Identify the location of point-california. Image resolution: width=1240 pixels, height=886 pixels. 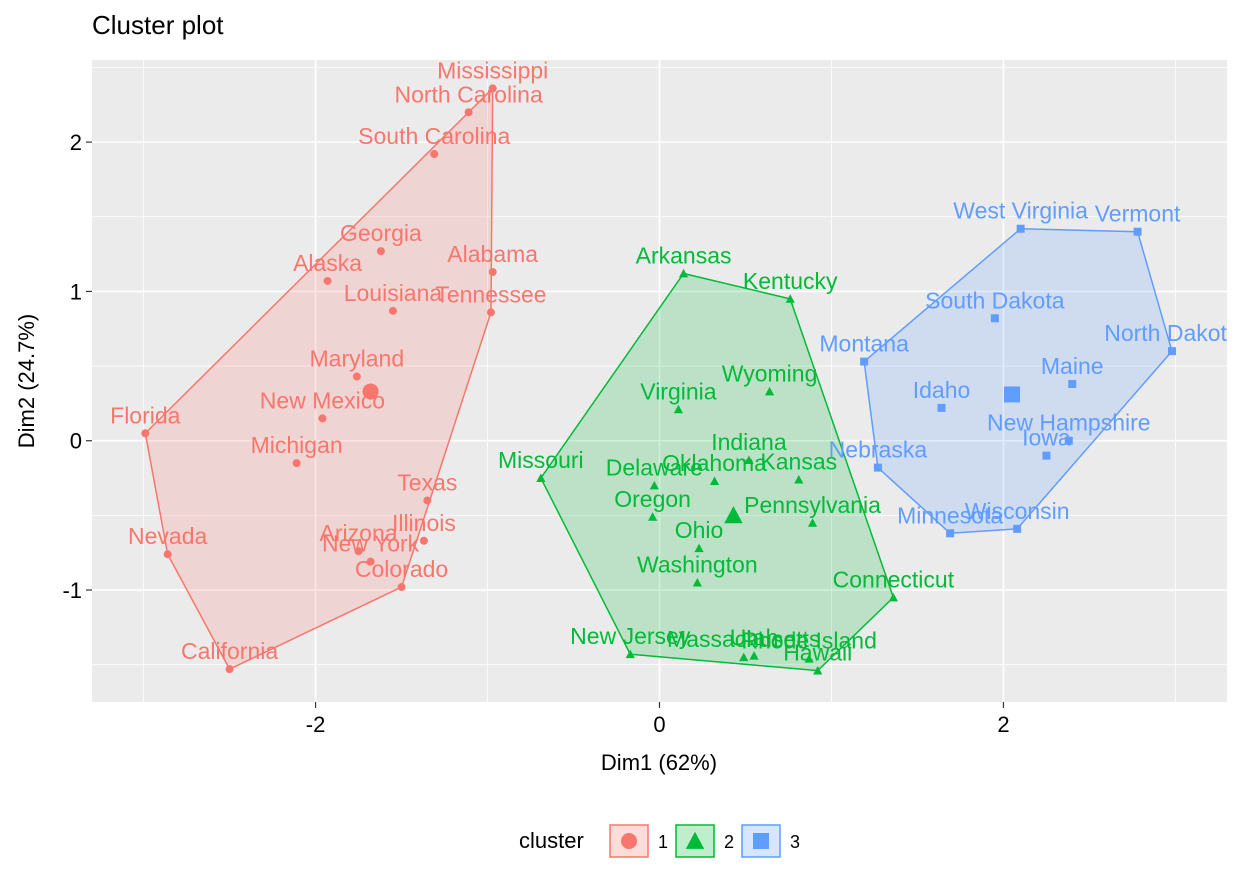
(229, 669).